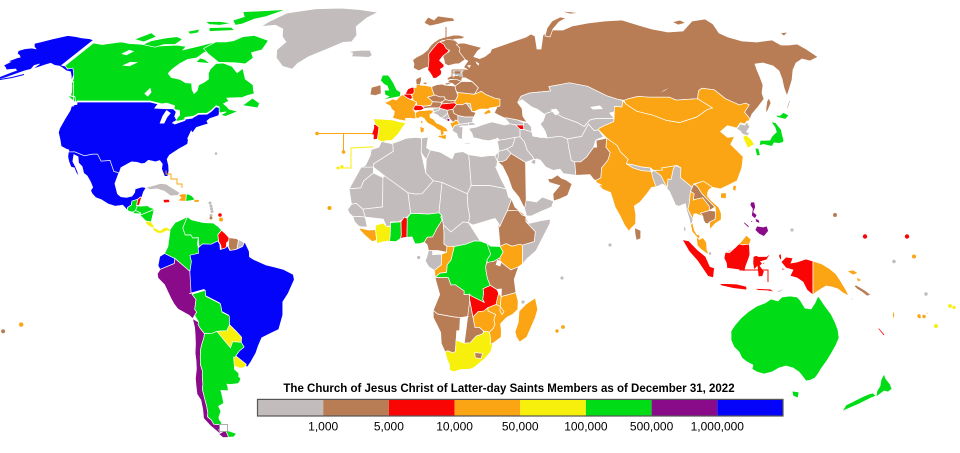 This screenshot has height=453, width=960. I want to click on svg-text: 5,000, so click(389, 427).